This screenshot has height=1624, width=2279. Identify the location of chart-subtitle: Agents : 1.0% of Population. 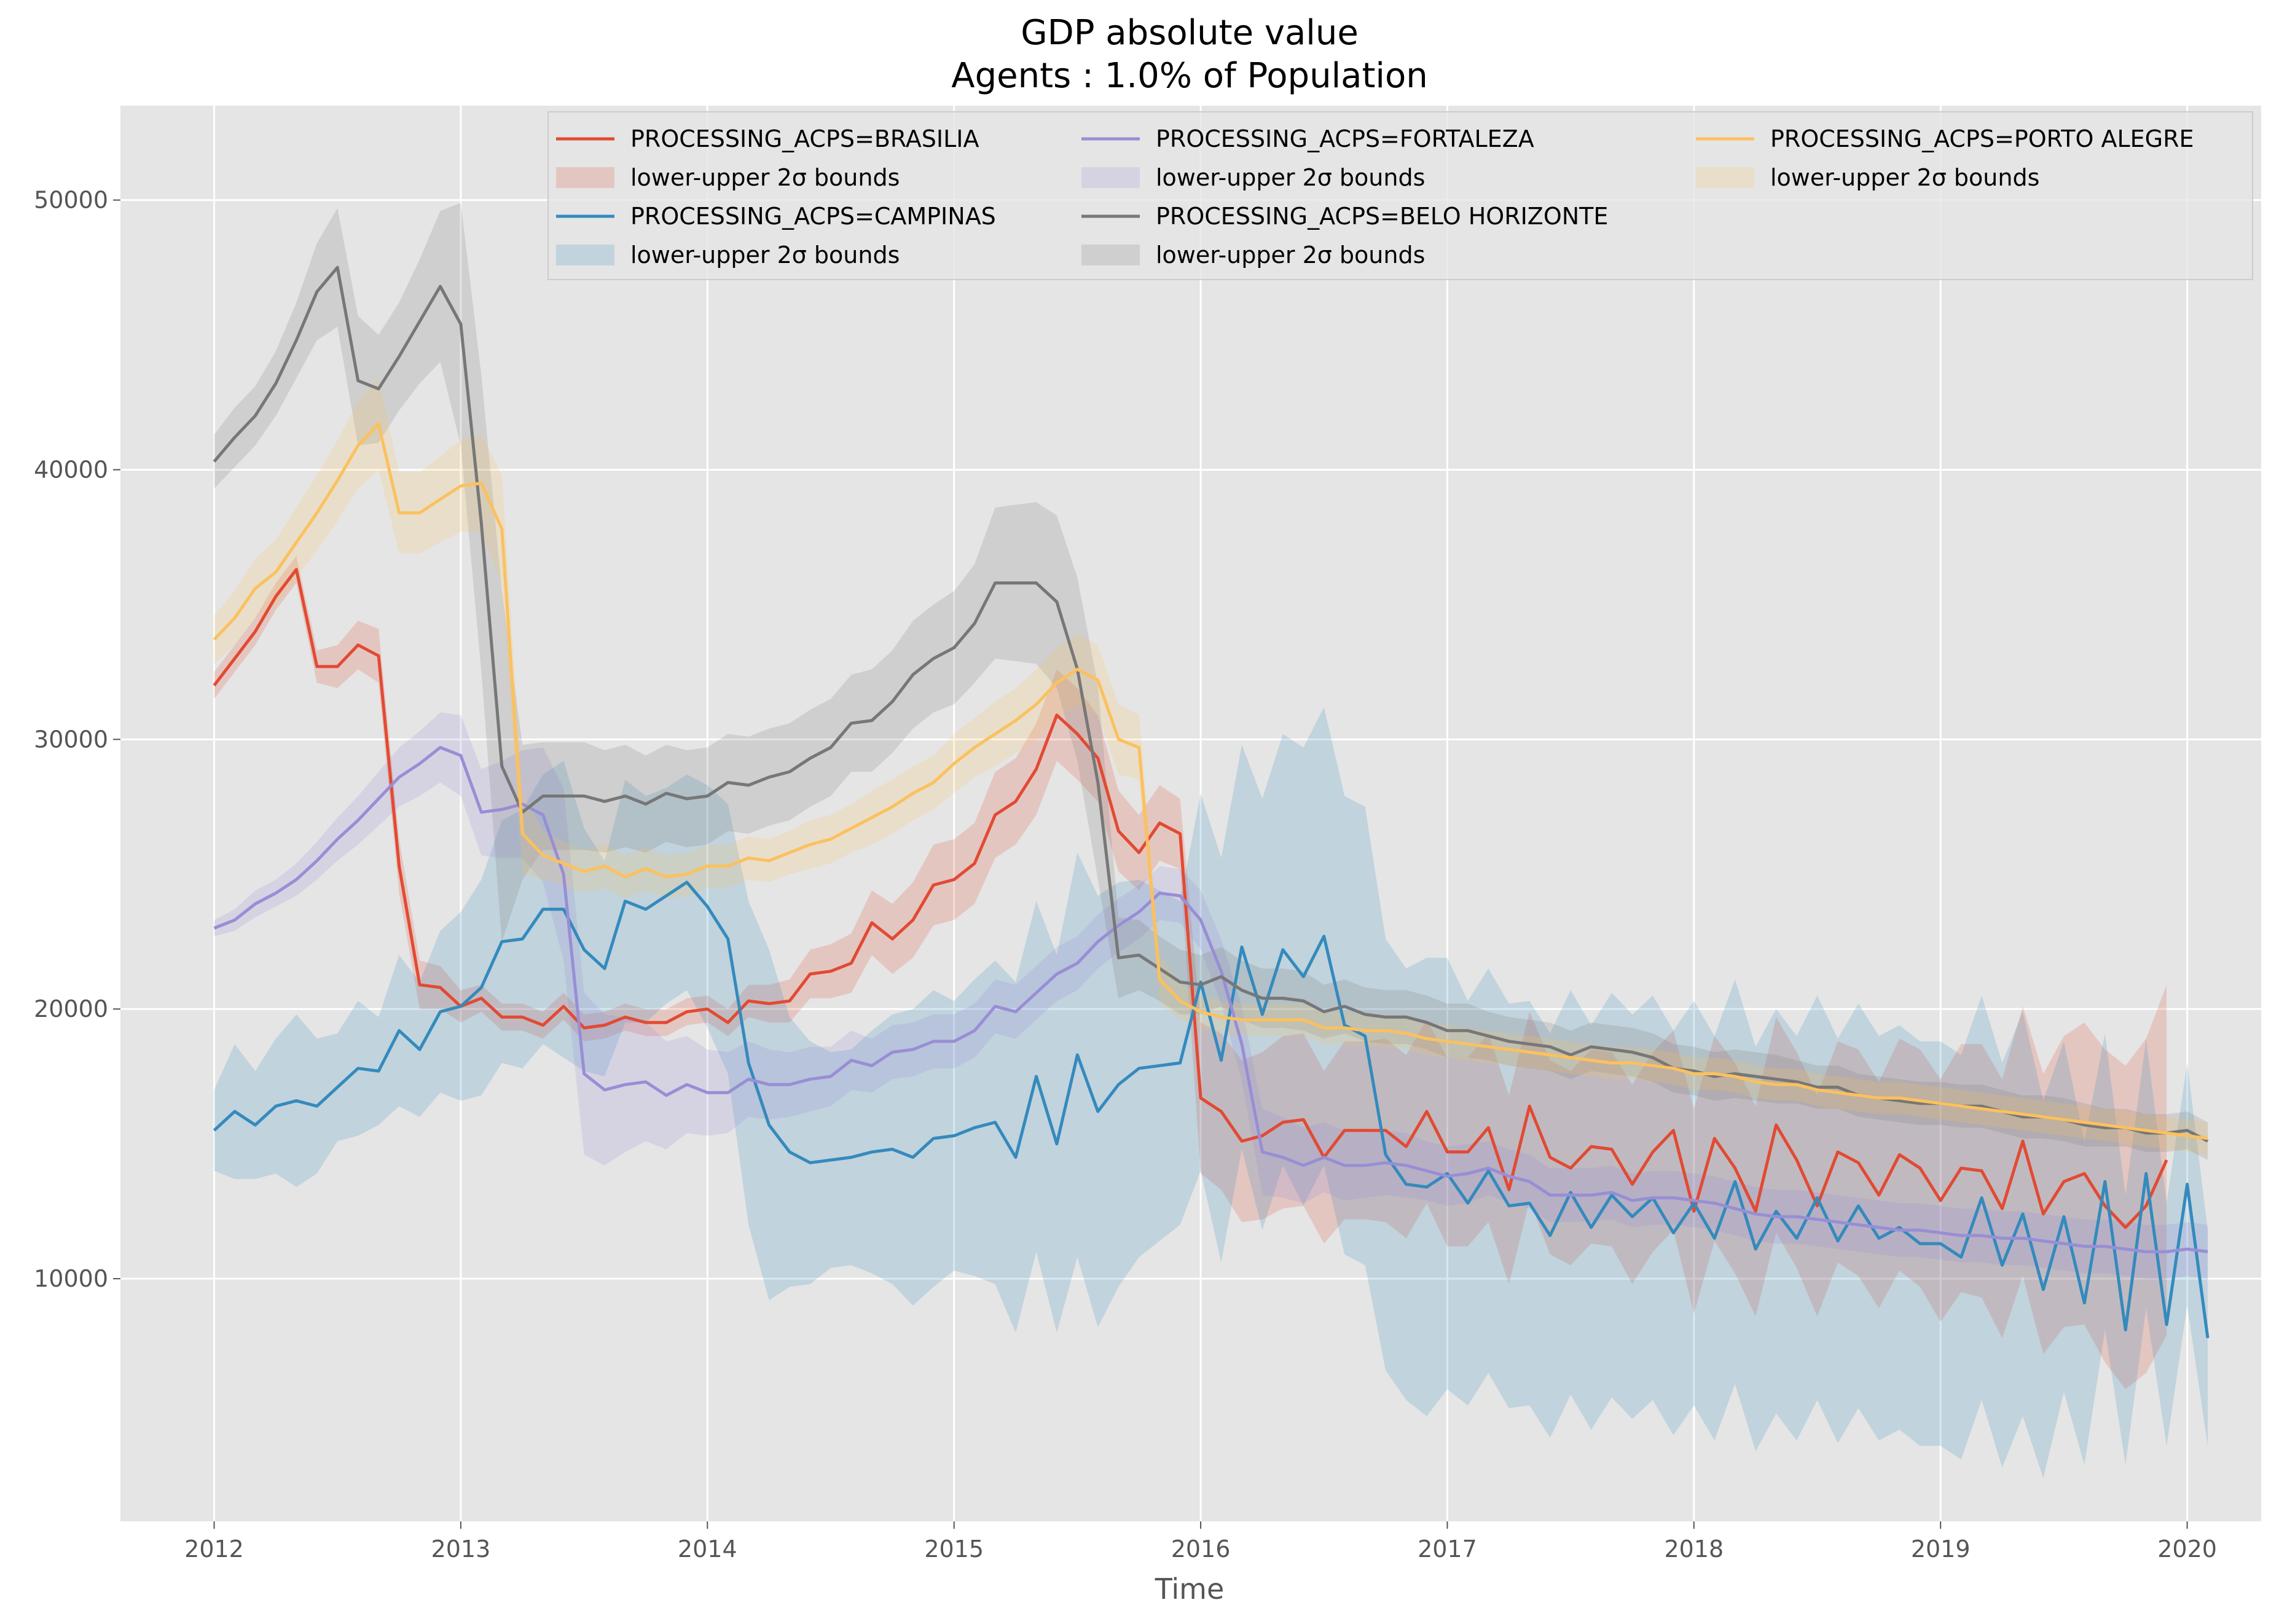
(1189, 76).